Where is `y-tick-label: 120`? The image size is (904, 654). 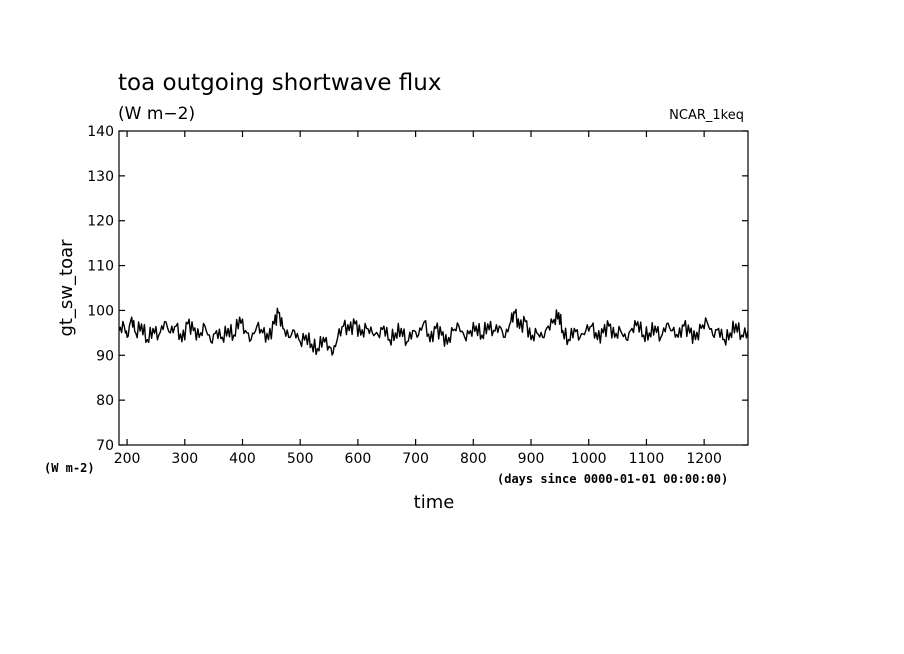 y-tick-label: 120 is located at coordinates (100, 222).